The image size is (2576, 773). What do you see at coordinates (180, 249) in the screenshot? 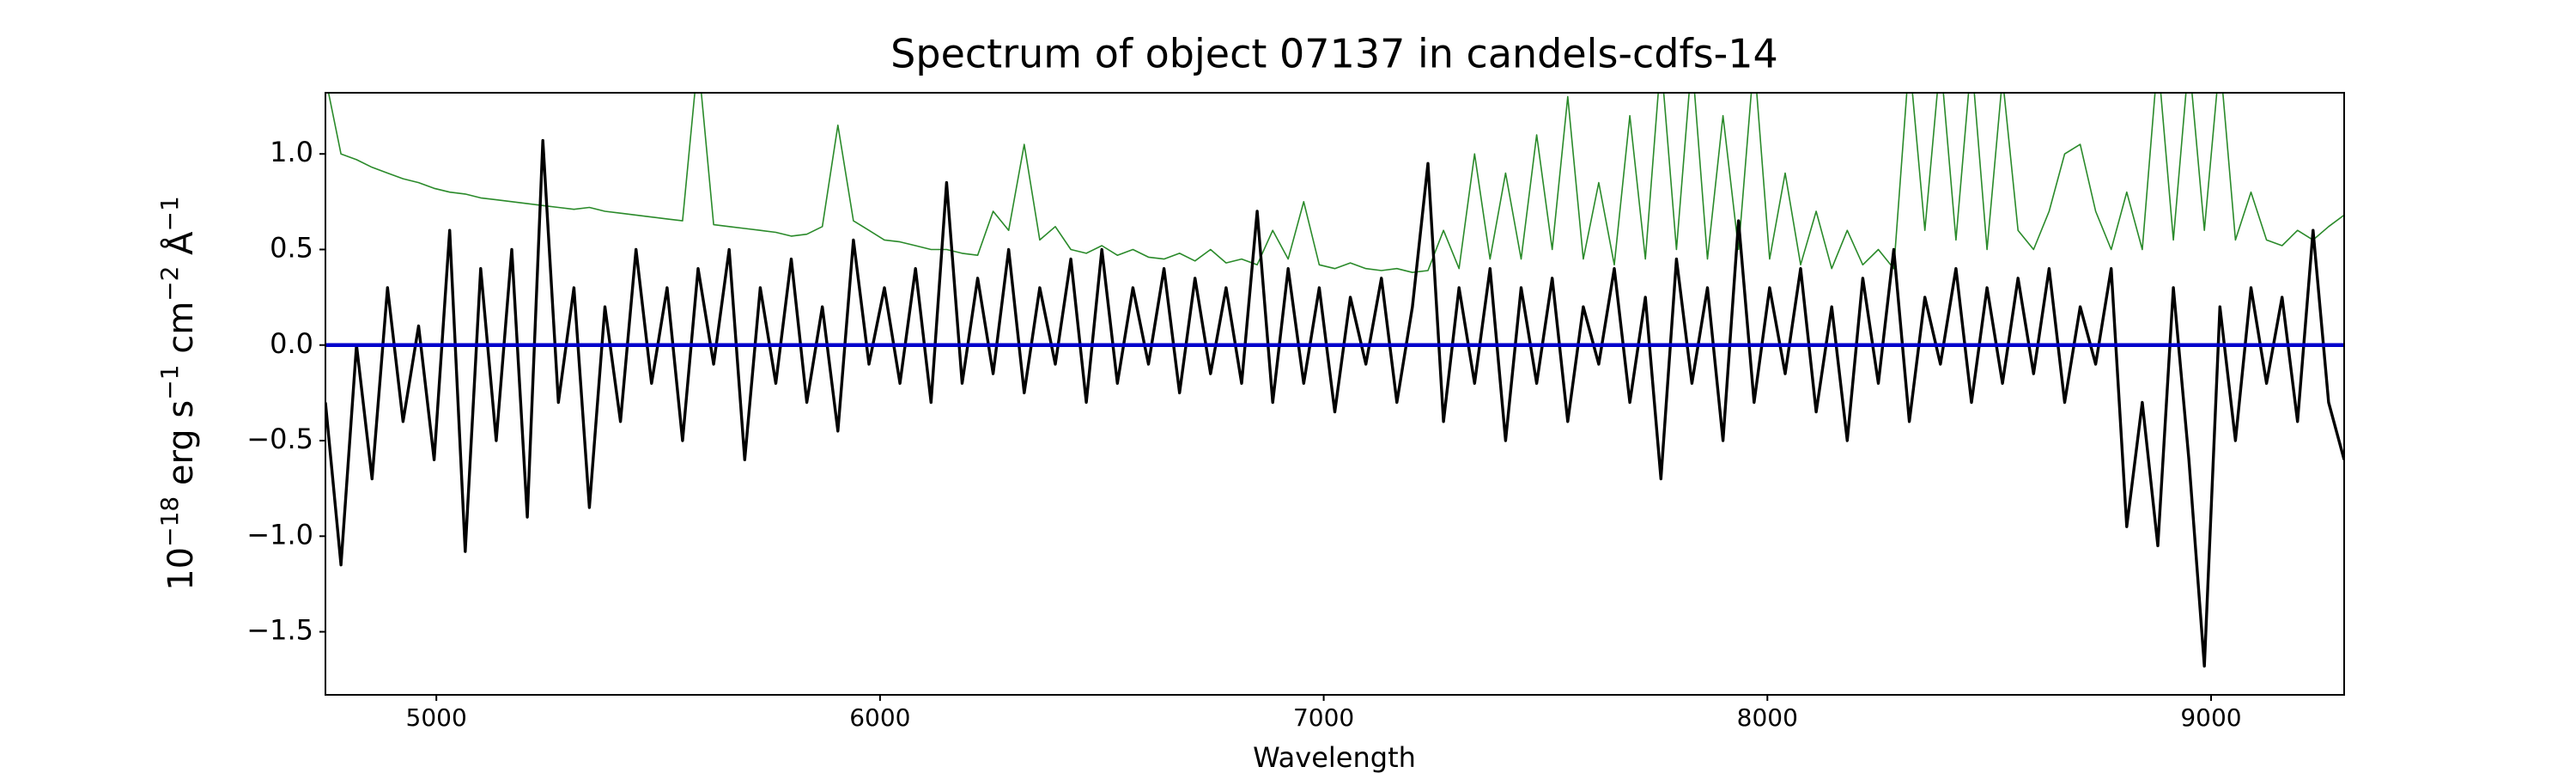
I see `y-axis-label-part: Å` at bounding box center [180, 249].